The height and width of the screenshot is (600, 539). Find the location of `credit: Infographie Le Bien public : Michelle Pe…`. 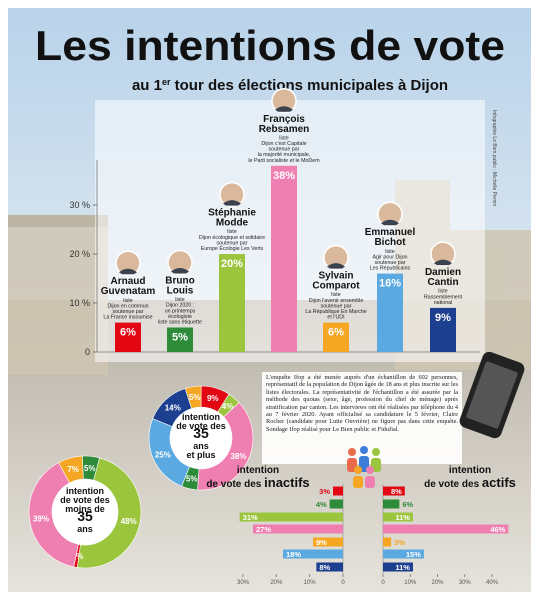

credit: Infographie Le Bien public : Michelle Pe… is located at coordinates (494, 158).